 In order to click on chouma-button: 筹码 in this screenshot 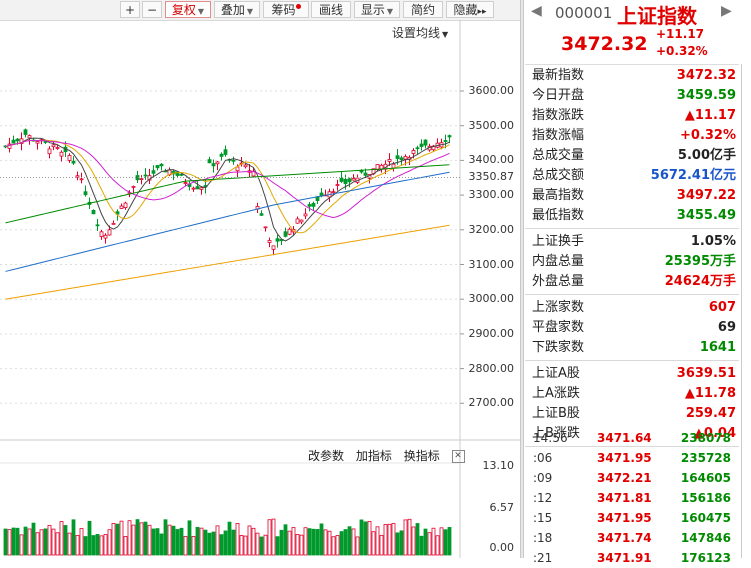, I will do `click(286, 9)`.